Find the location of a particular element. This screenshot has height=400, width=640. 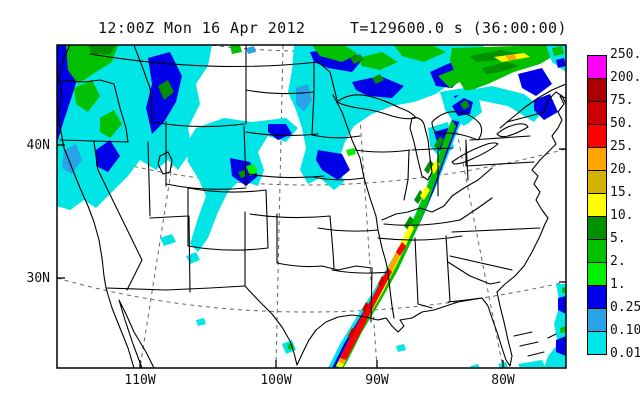

gulf-coast is located at coordinates (404, 329).